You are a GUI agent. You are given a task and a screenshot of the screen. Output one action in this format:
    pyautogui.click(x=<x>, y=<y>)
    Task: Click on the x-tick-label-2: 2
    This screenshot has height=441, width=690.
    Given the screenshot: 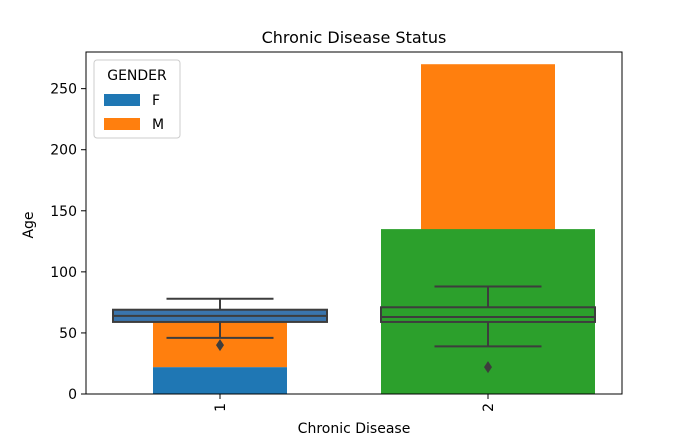 What is the action you would take?
    pyautogui.click(x=489, y=407)
    